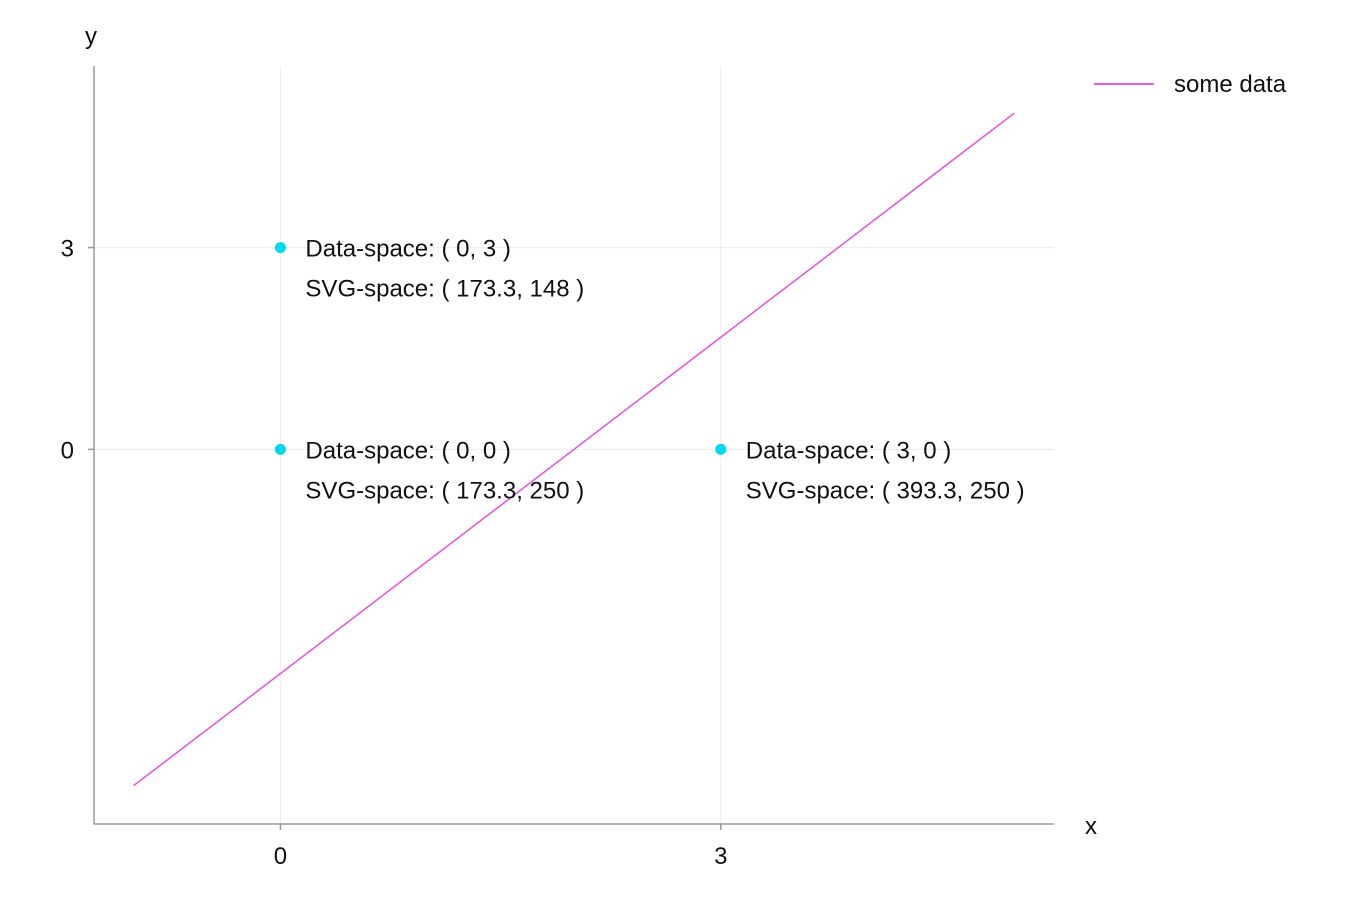 This screenshot has height=902, width=1368. I want to click on y-axis-label: y, so click(91, 36).